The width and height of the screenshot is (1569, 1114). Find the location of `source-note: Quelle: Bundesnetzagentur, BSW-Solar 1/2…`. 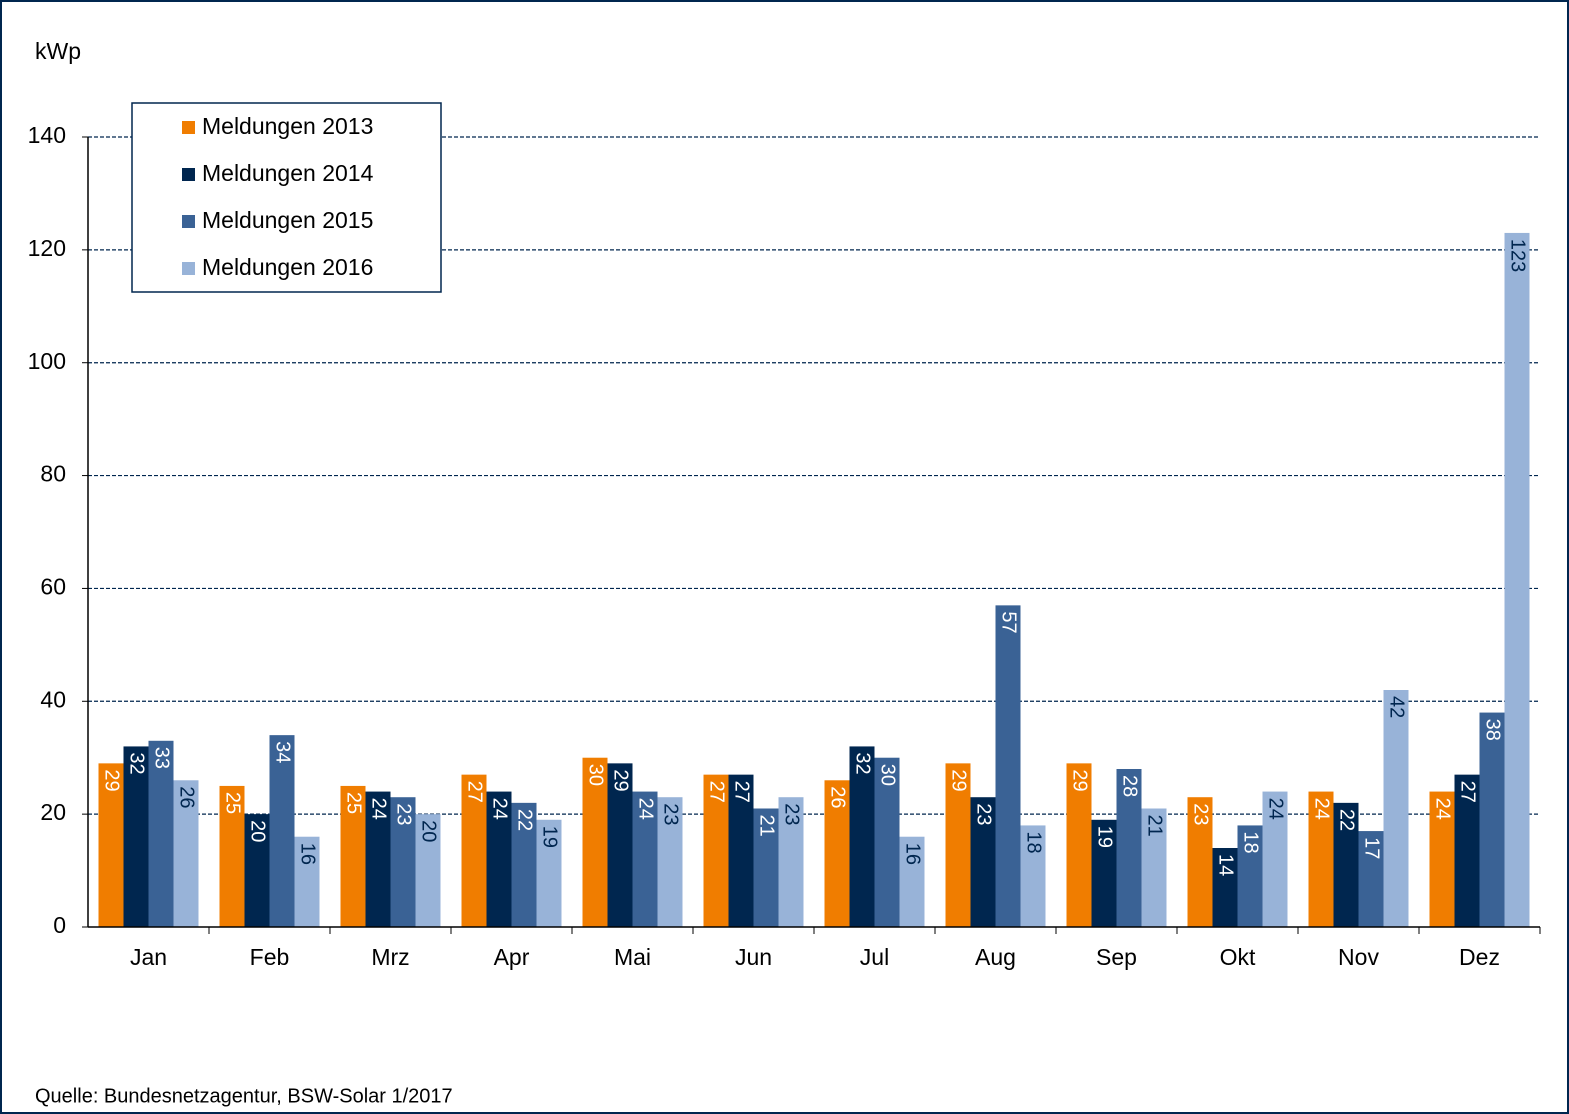

source-note: Quelle: Bundesnetzagentur, BSW-Solar 1/2… is located at coordinates (244, 1096).